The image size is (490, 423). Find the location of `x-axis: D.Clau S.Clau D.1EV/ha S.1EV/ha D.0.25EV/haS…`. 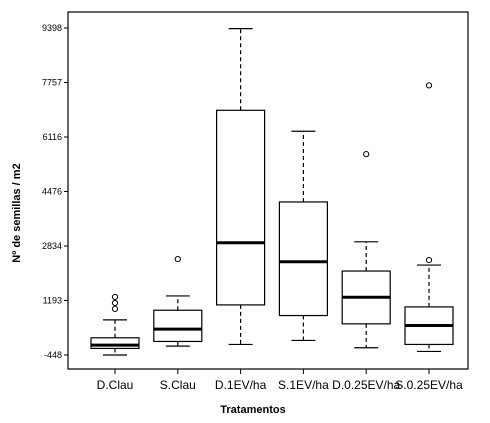

x-axis: D.Clau S.Clau D.1EV/ha S.1EV/ha D.0.25EV/haS… is located at coordinates (280, 380).